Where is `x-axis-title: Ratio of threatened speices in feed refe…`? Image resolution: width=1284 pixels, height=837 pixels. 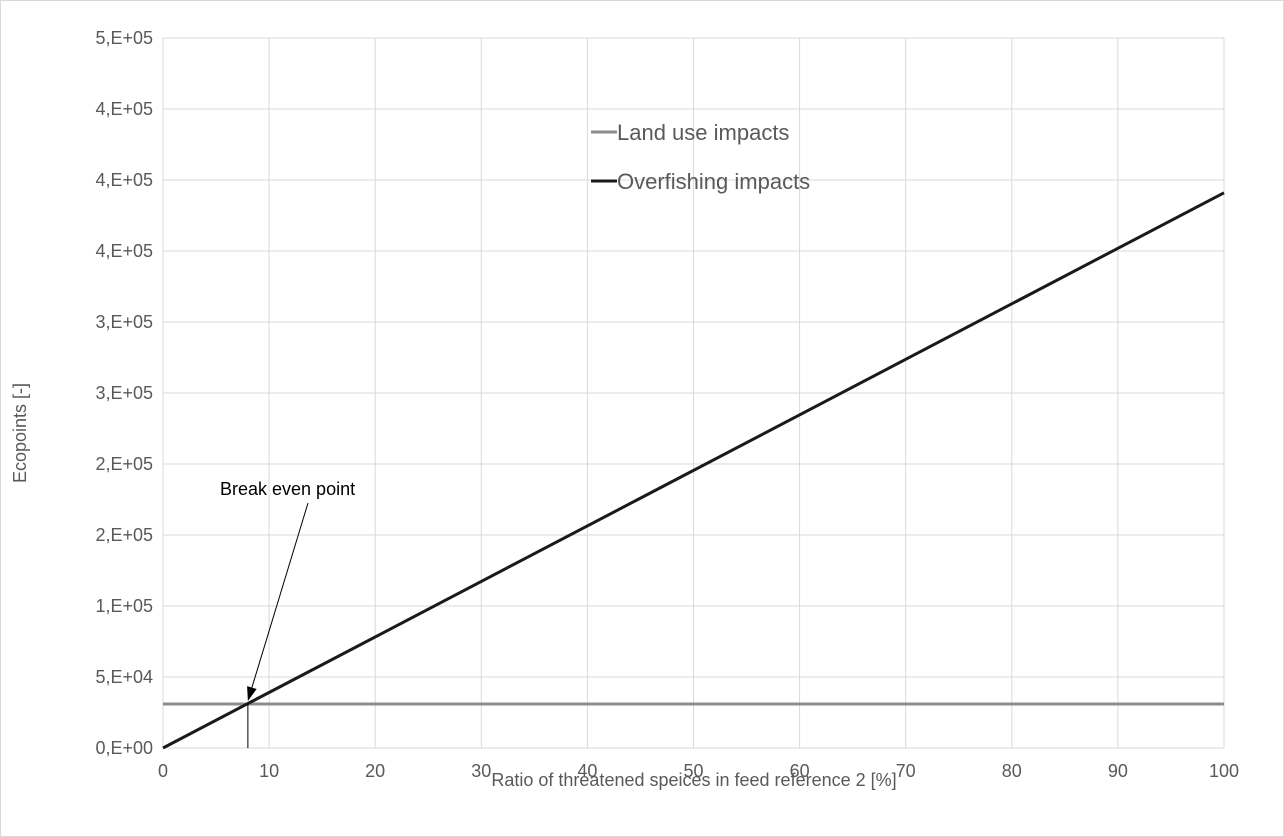 x-axis-title: Ratio of threatened speices in feed refe… is located at coordinates (693, 780).